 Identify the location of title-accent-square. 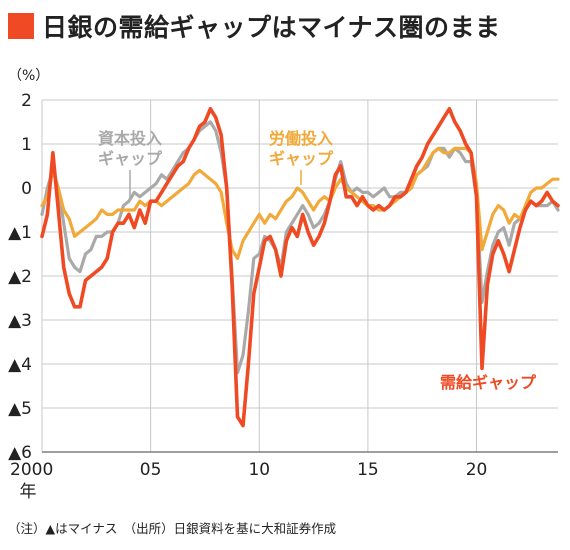
(21, 26).